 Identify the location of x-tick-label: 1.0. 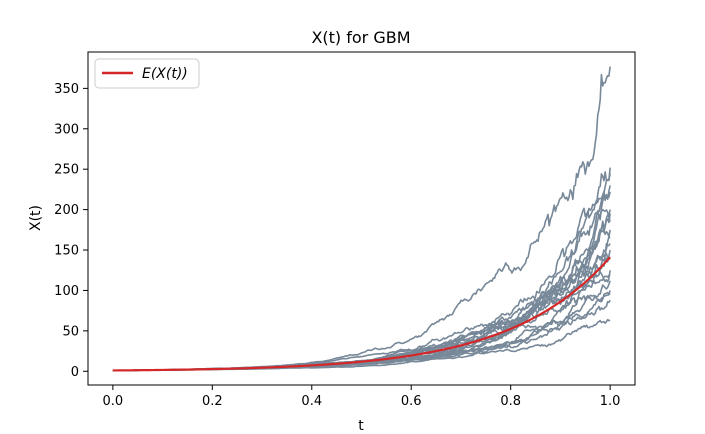
(610, 401).